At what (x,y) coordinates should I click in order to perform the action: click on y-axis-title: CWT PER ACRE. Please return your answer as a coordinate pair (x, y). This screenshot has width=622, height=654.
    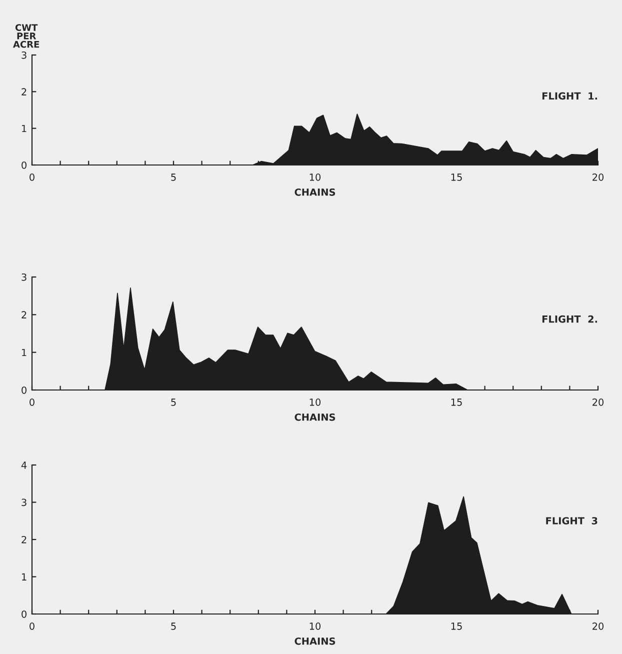
    Looking at the image, I should click on (26, 36).